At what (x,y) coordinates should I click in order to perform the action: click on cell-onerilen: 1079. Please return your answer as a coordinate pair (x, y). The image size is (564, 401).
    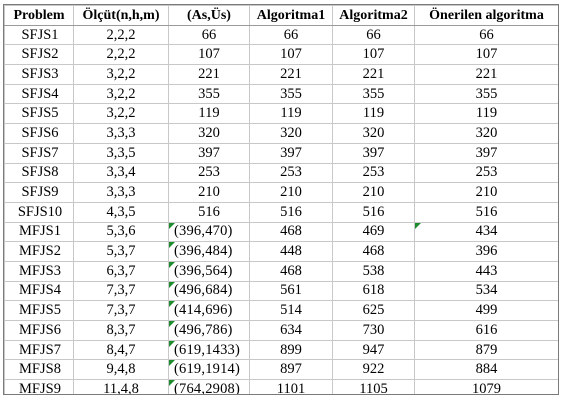
    Looking at the image, I should click on (486, 386).